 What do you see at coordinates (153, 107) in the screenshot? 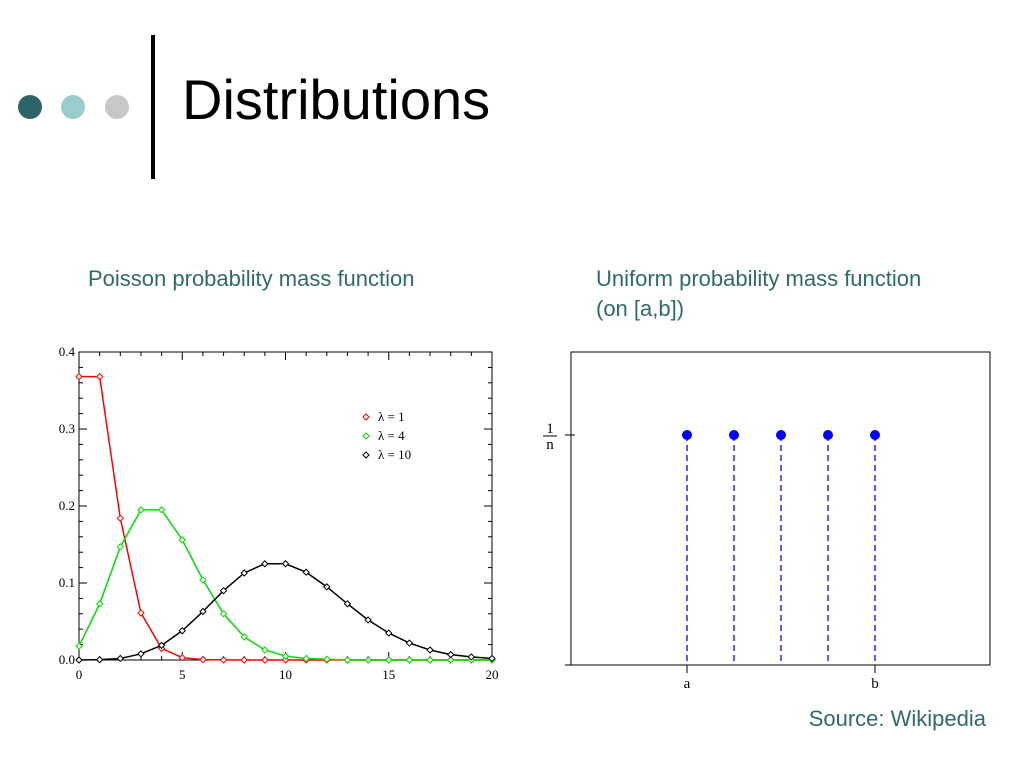
I see `title-divider` at bounding box center [153, 107].